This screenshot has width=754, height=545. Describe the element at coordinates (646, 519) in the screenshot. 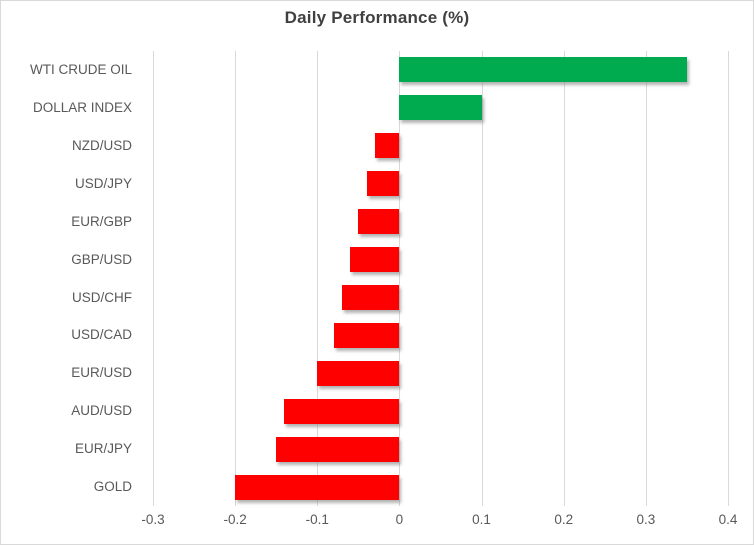

I see `x-tick-label-0.3: 0.3` at that location.